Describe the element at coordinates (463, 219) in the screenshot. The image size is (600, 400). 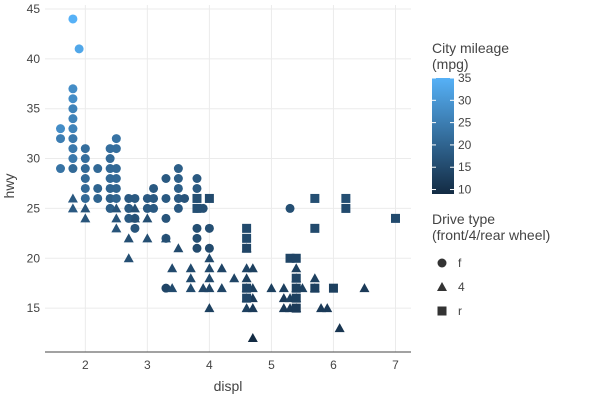
I see `shape-legend-title-line1: Drive type` at that location.